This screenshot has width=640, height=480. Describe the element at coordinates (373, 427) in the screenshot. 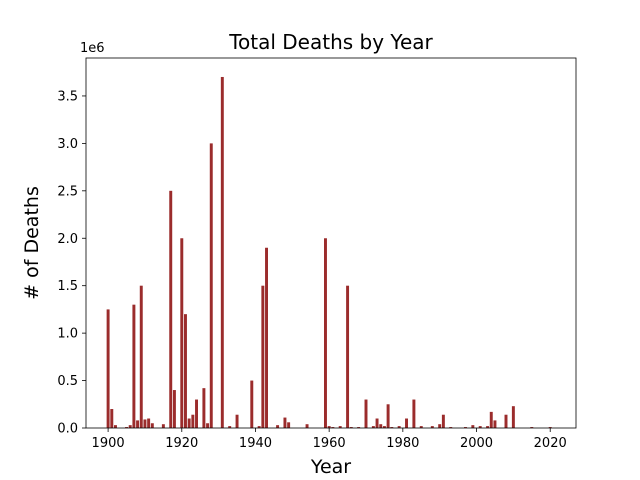

I see `bar-1972` at that location.